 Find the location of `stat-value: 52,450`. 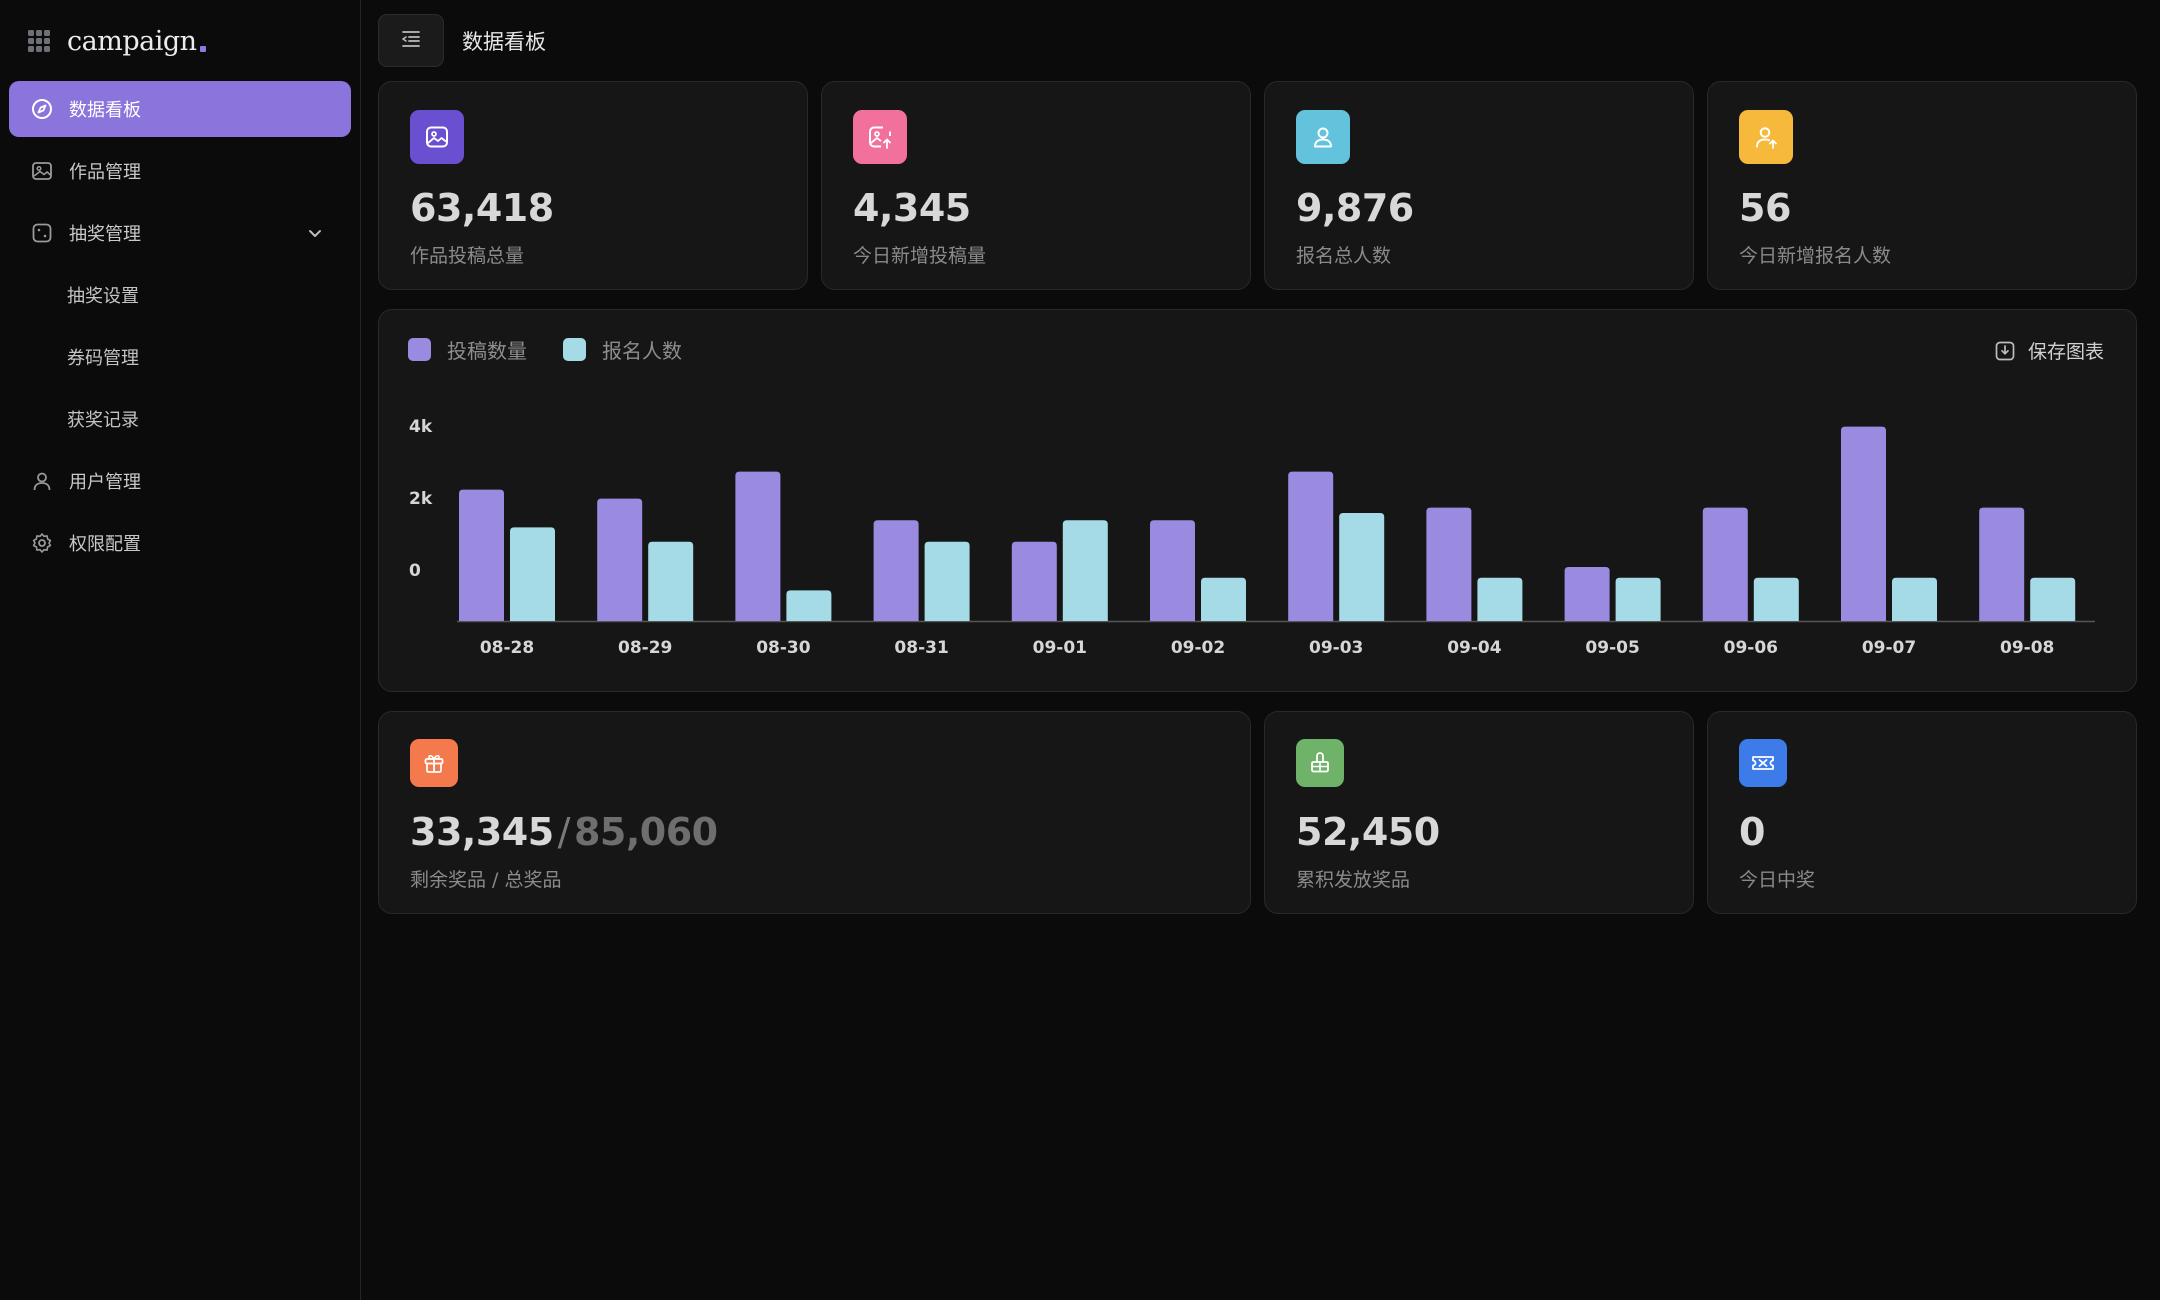

stat-value: 52,450 is located at coordinates (1368, 832).